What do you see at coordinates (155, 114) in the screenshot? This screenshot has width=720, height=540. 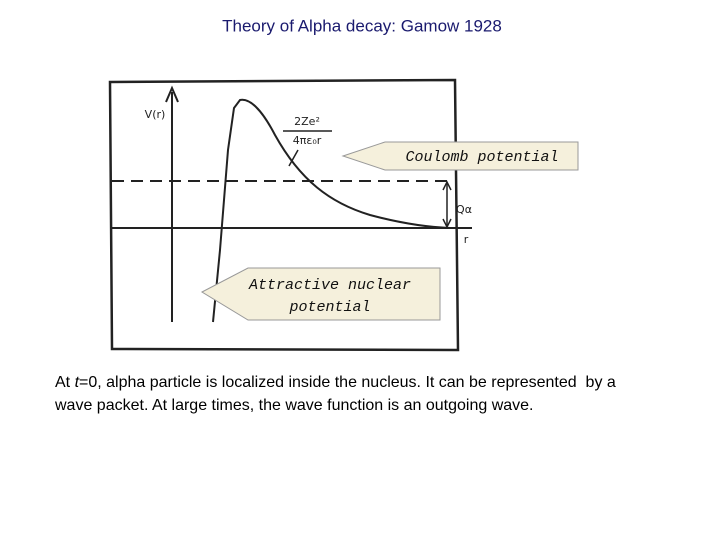 I see `y-axis-label: V(r)` at bounding box center [155, 114].